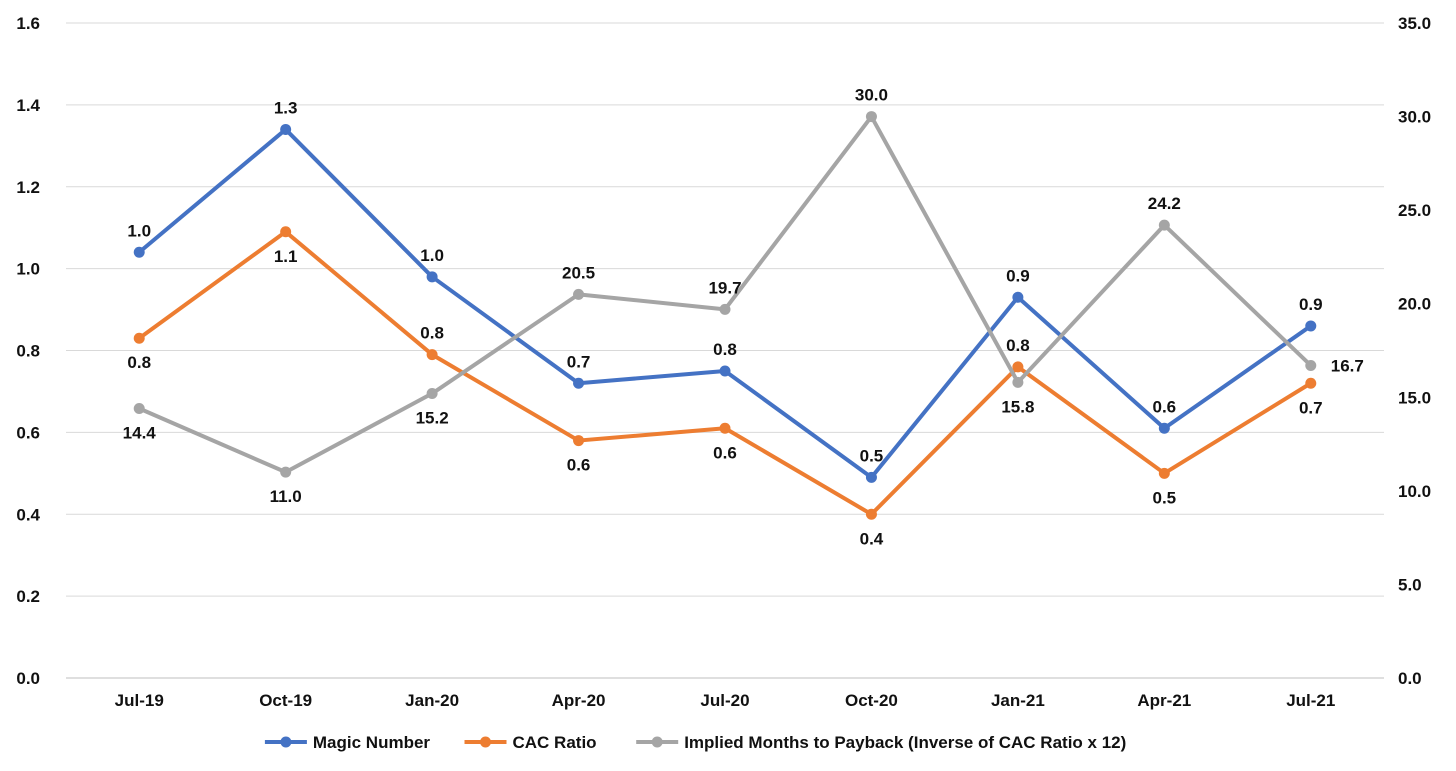 This screenshot has height=771, width=1456. I want to click on data-label: 1.0, so click(139, 230).